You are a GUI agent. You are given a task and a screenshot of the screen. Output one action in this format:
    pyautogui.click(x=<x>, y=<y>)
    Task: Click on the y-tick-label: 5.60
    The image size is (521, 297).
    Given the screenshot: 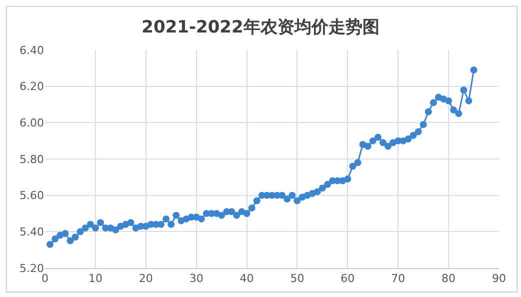 What is the action you would take?
    pyautogui.click(x=32, y=195)
    